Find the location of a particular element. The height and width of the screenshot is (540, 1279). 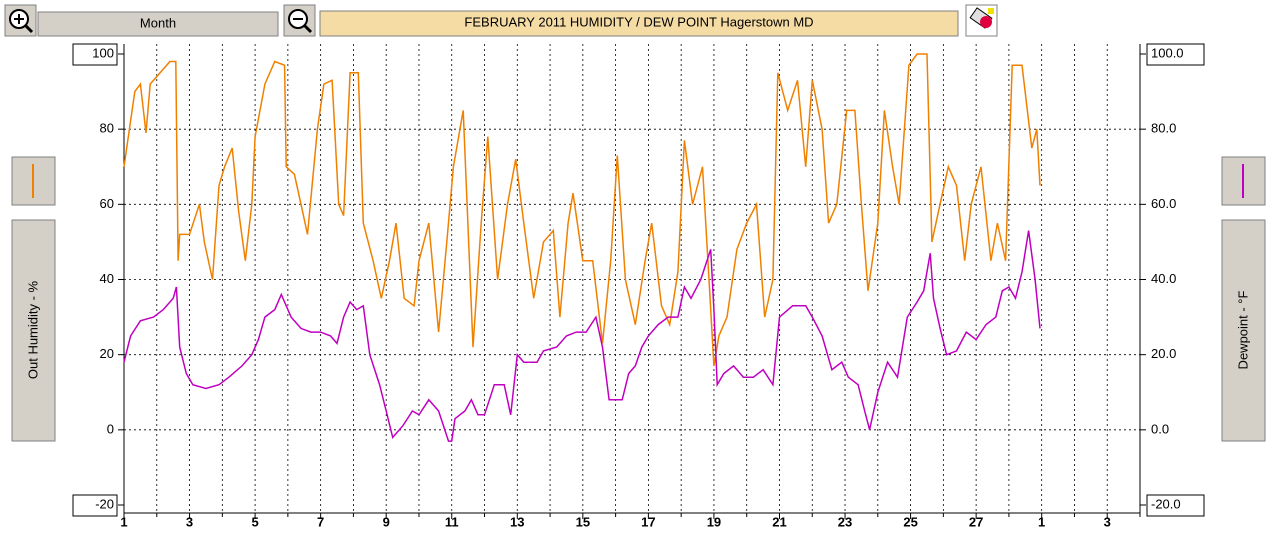

y-tick-label: -20 is located at coordinates (104, 503).